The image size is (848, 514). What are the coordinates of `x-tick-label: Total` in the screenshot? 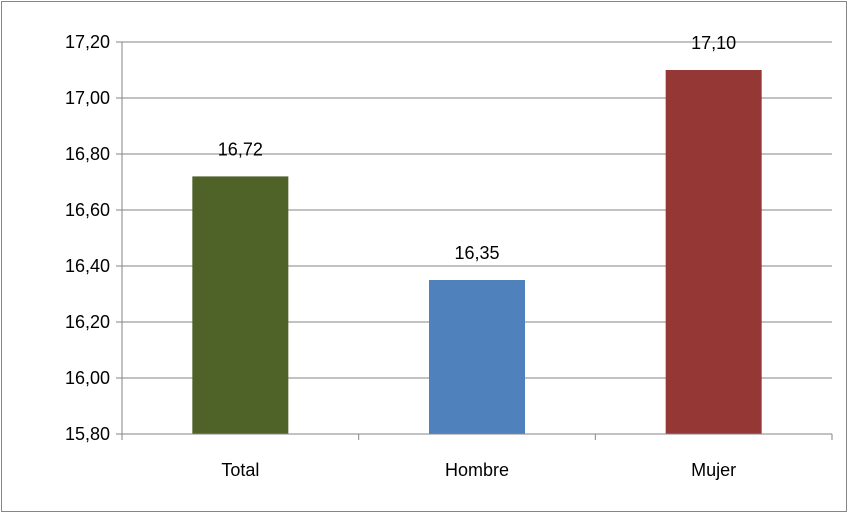 It's located at (240, 470).